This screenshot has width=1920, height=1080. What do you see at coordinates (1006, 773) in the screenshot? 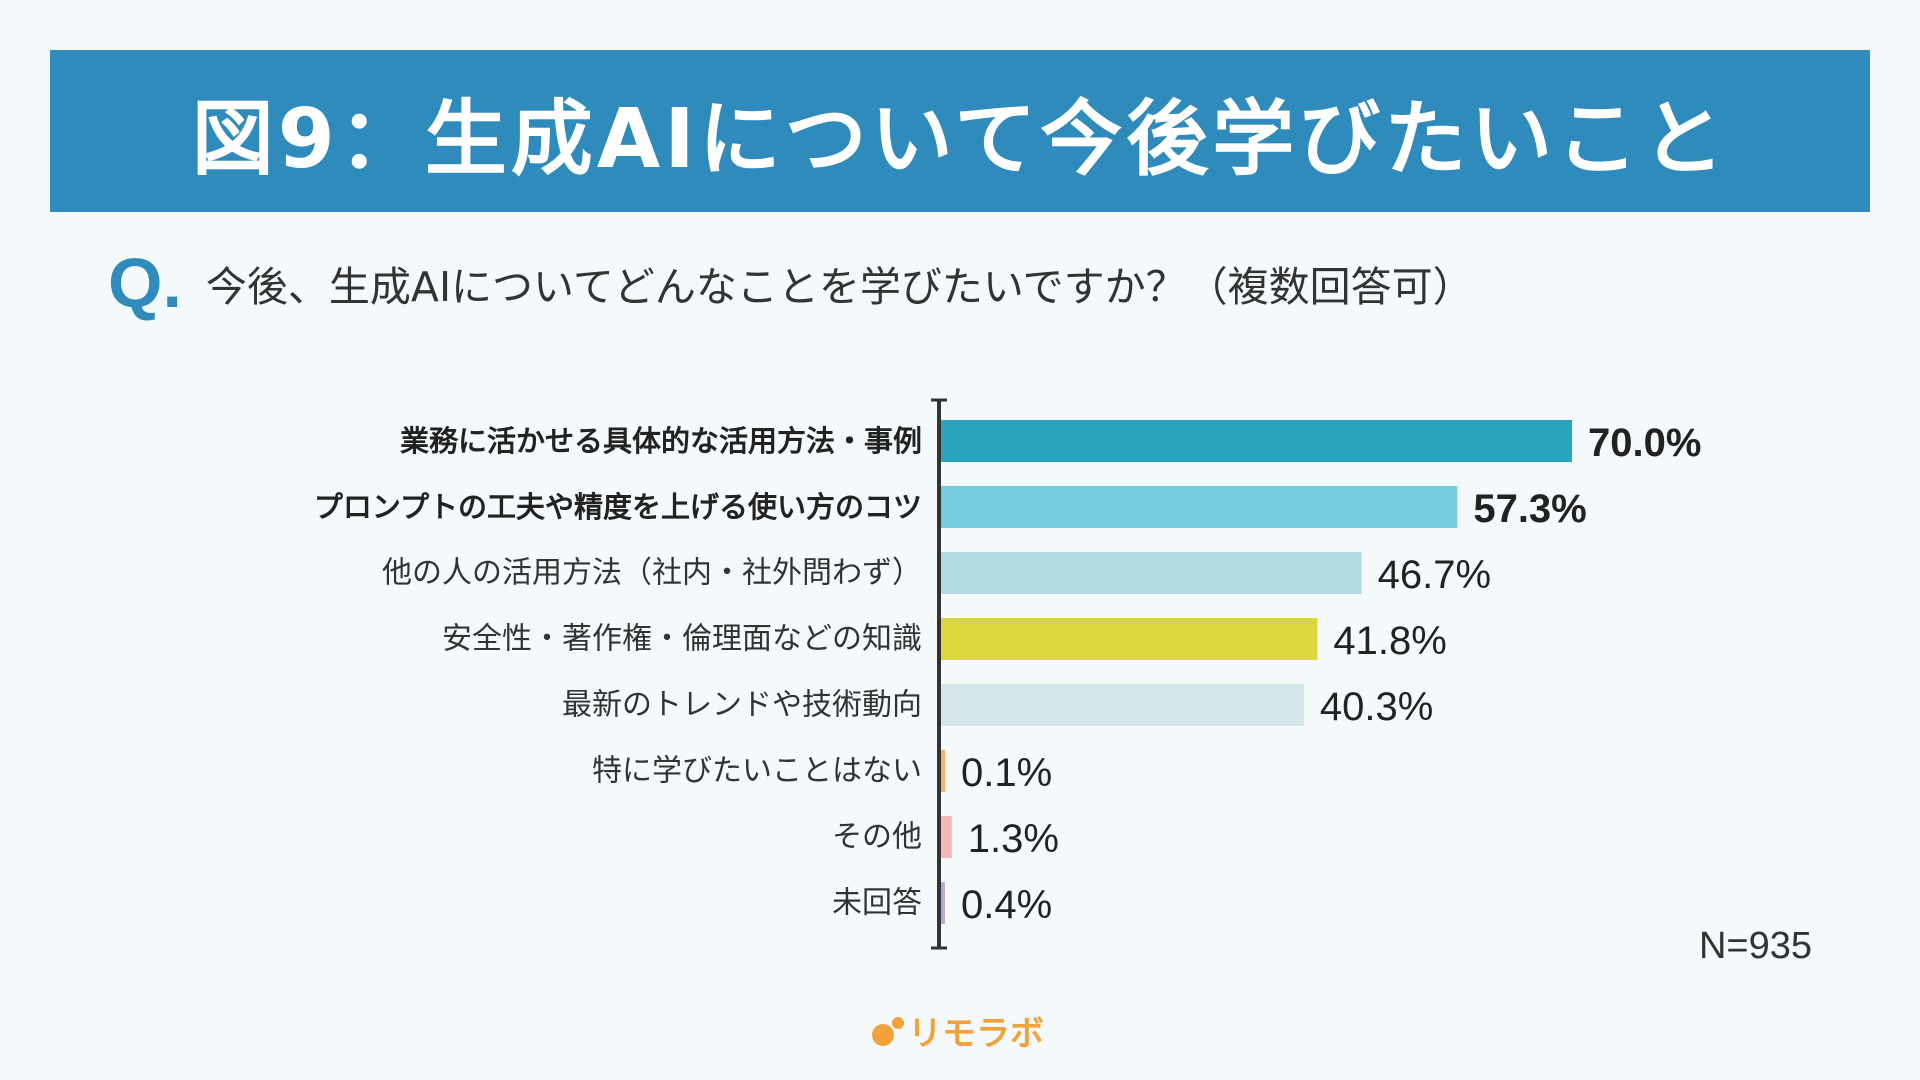
I see `value-label-5: 0.1%` at bounding box center [1006, 773].